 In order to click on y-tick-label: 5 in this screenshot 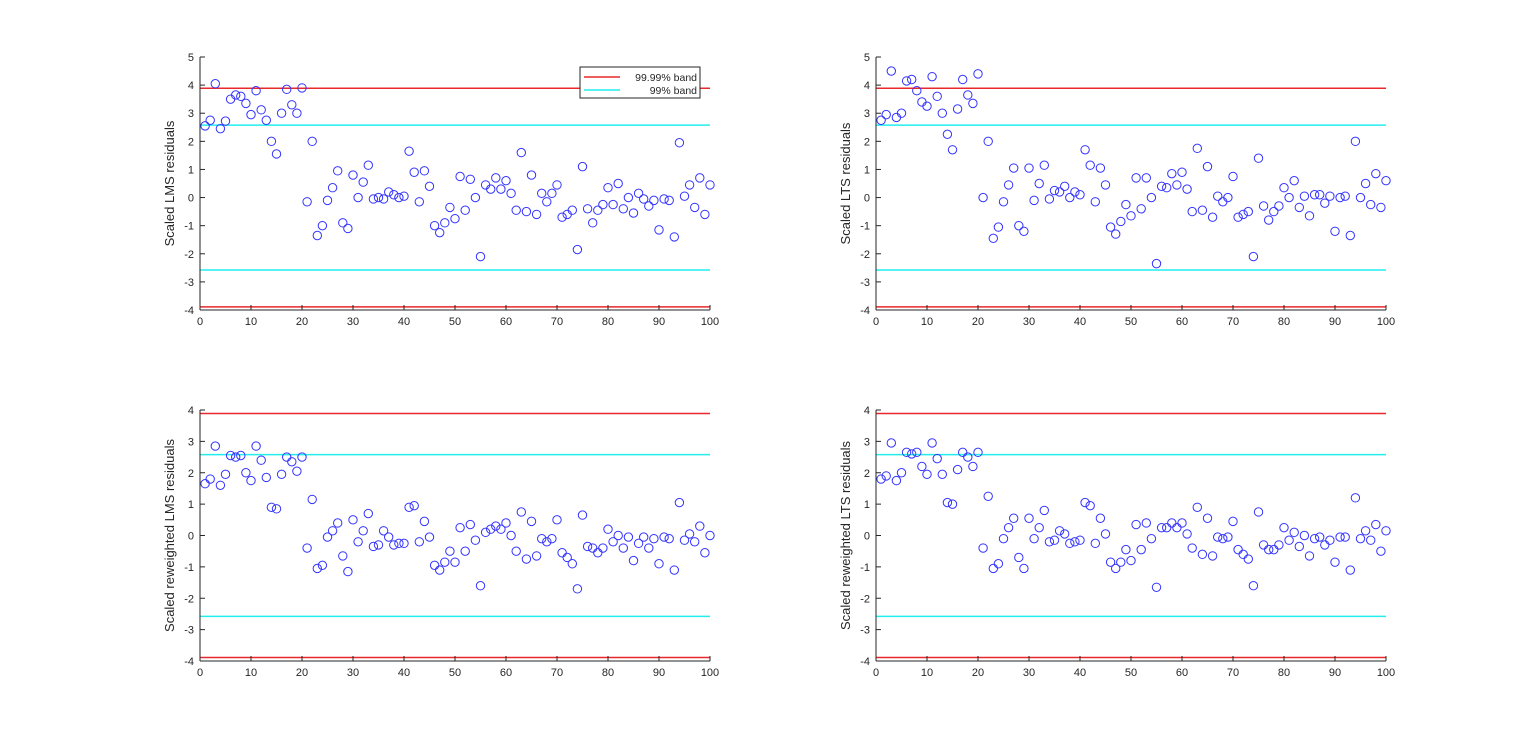, I will do `click(867, 58)`.